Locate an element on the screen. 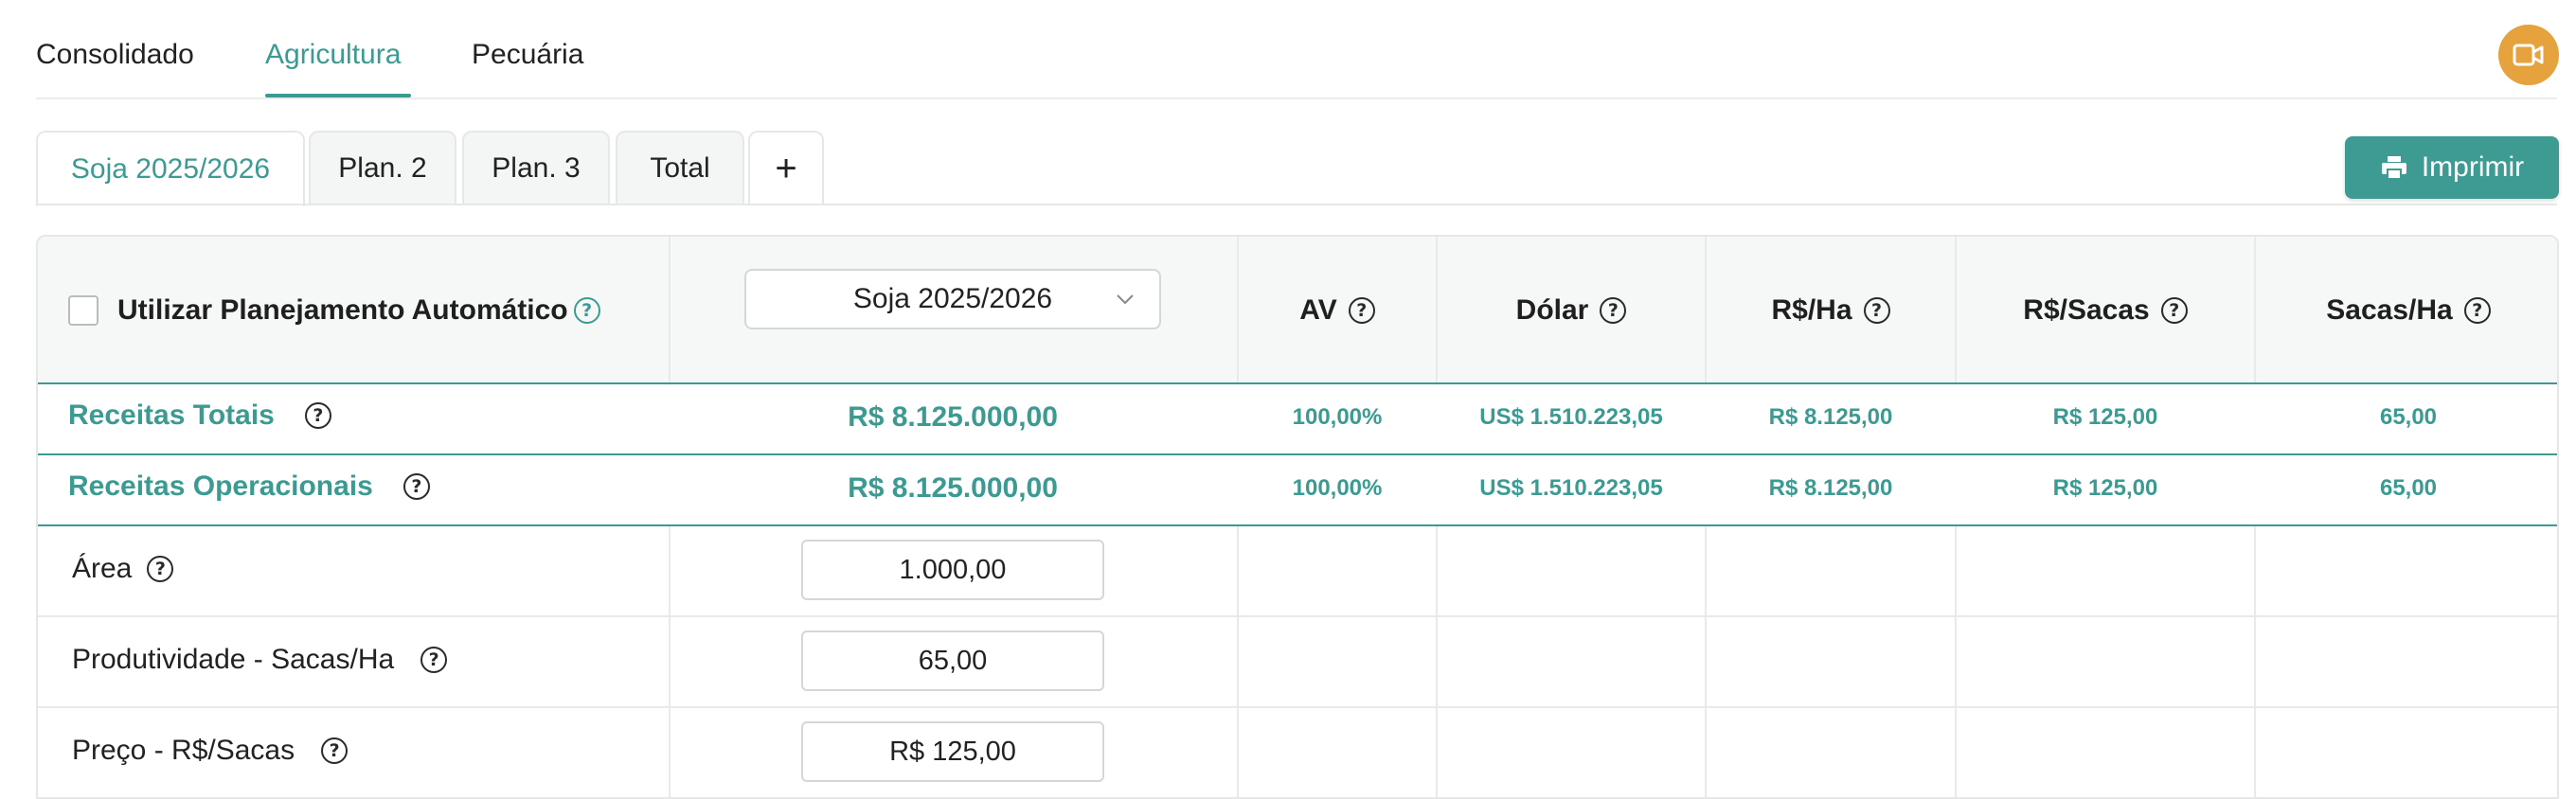  col-header-label: Sacas/Ha is located at coordinates (2389, 310).